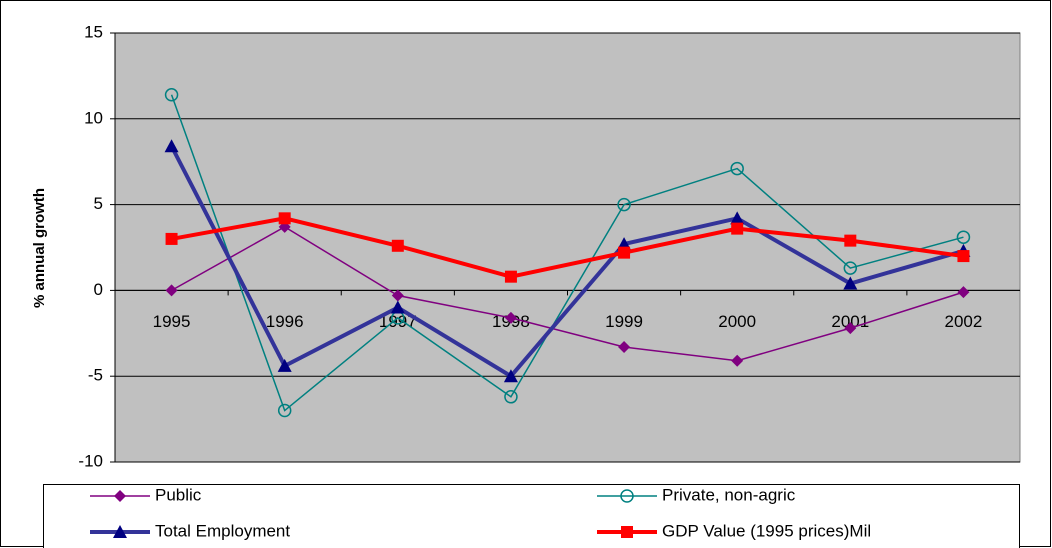  What do you see at coordinates (729, 494) in the screenshot?
I see `legend-label: Private, non-agric` at bounding box center [729, 494].